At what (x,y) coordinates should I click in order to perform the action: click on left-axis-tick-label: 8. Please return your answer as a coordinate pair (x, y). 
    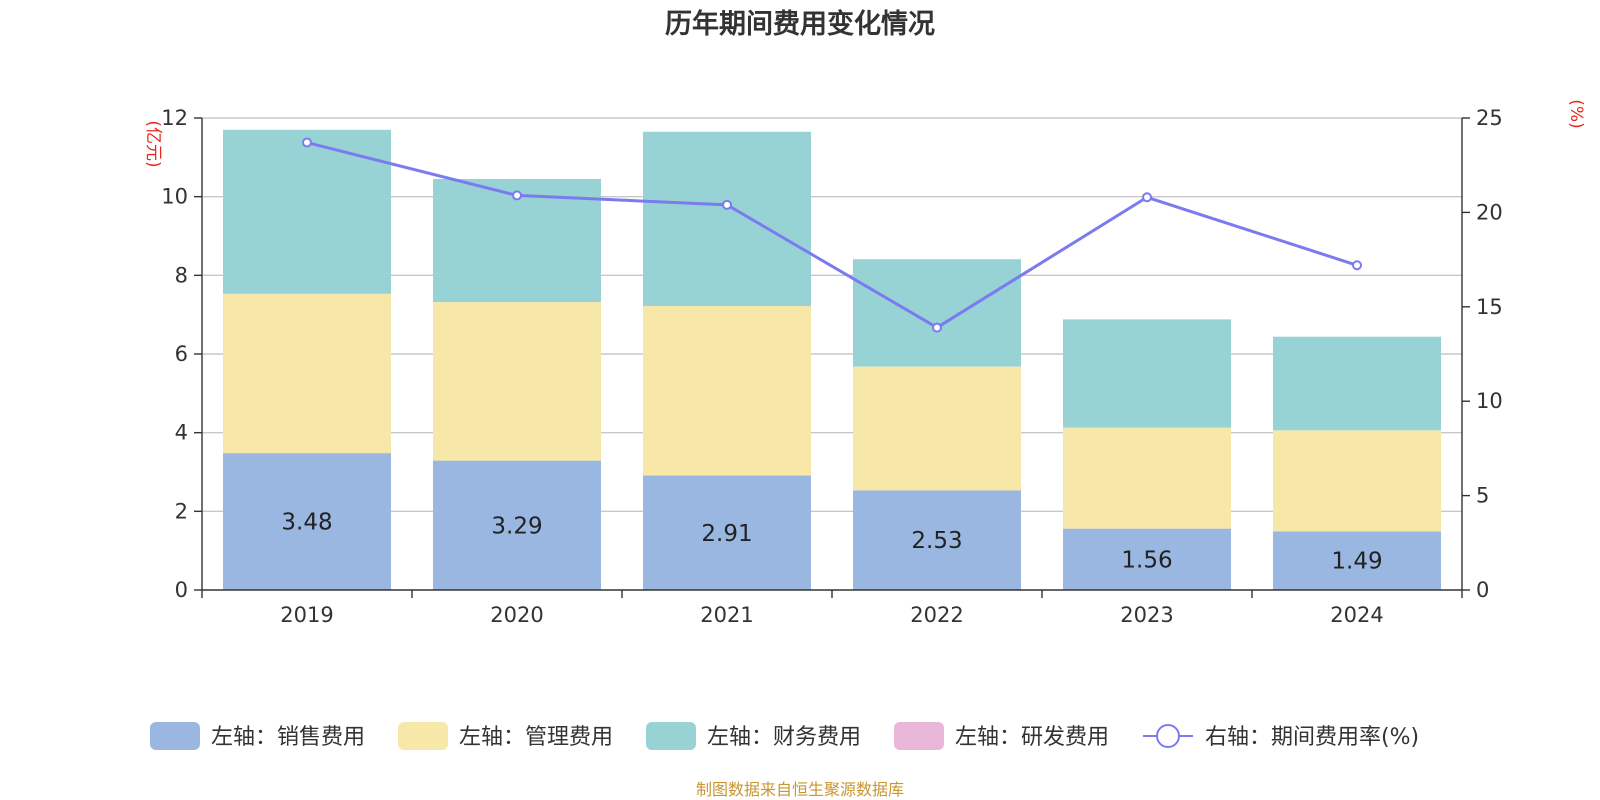
    Looking at the image, I should click on (181, 275).